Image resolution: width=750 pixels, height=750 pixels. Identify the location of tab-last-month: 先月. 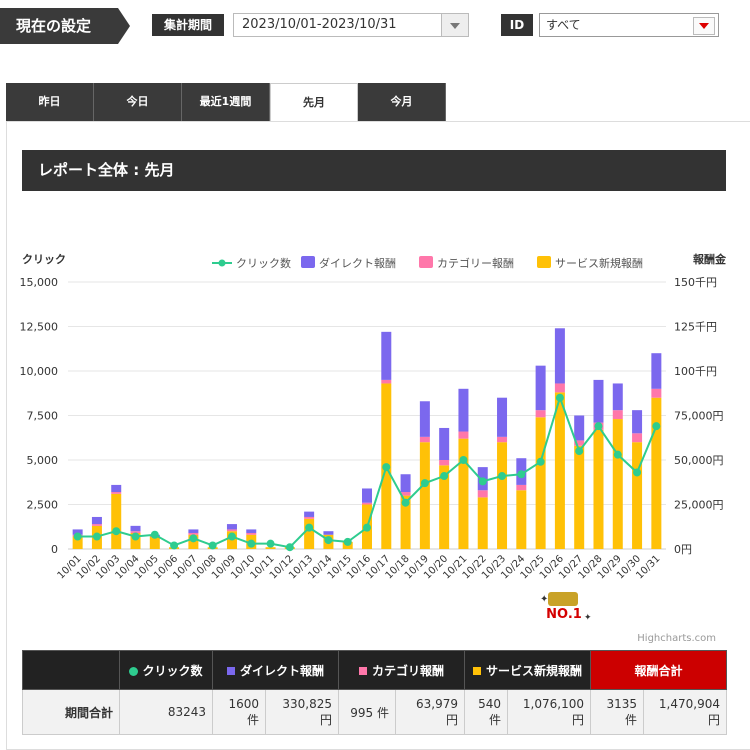
(314, 102).